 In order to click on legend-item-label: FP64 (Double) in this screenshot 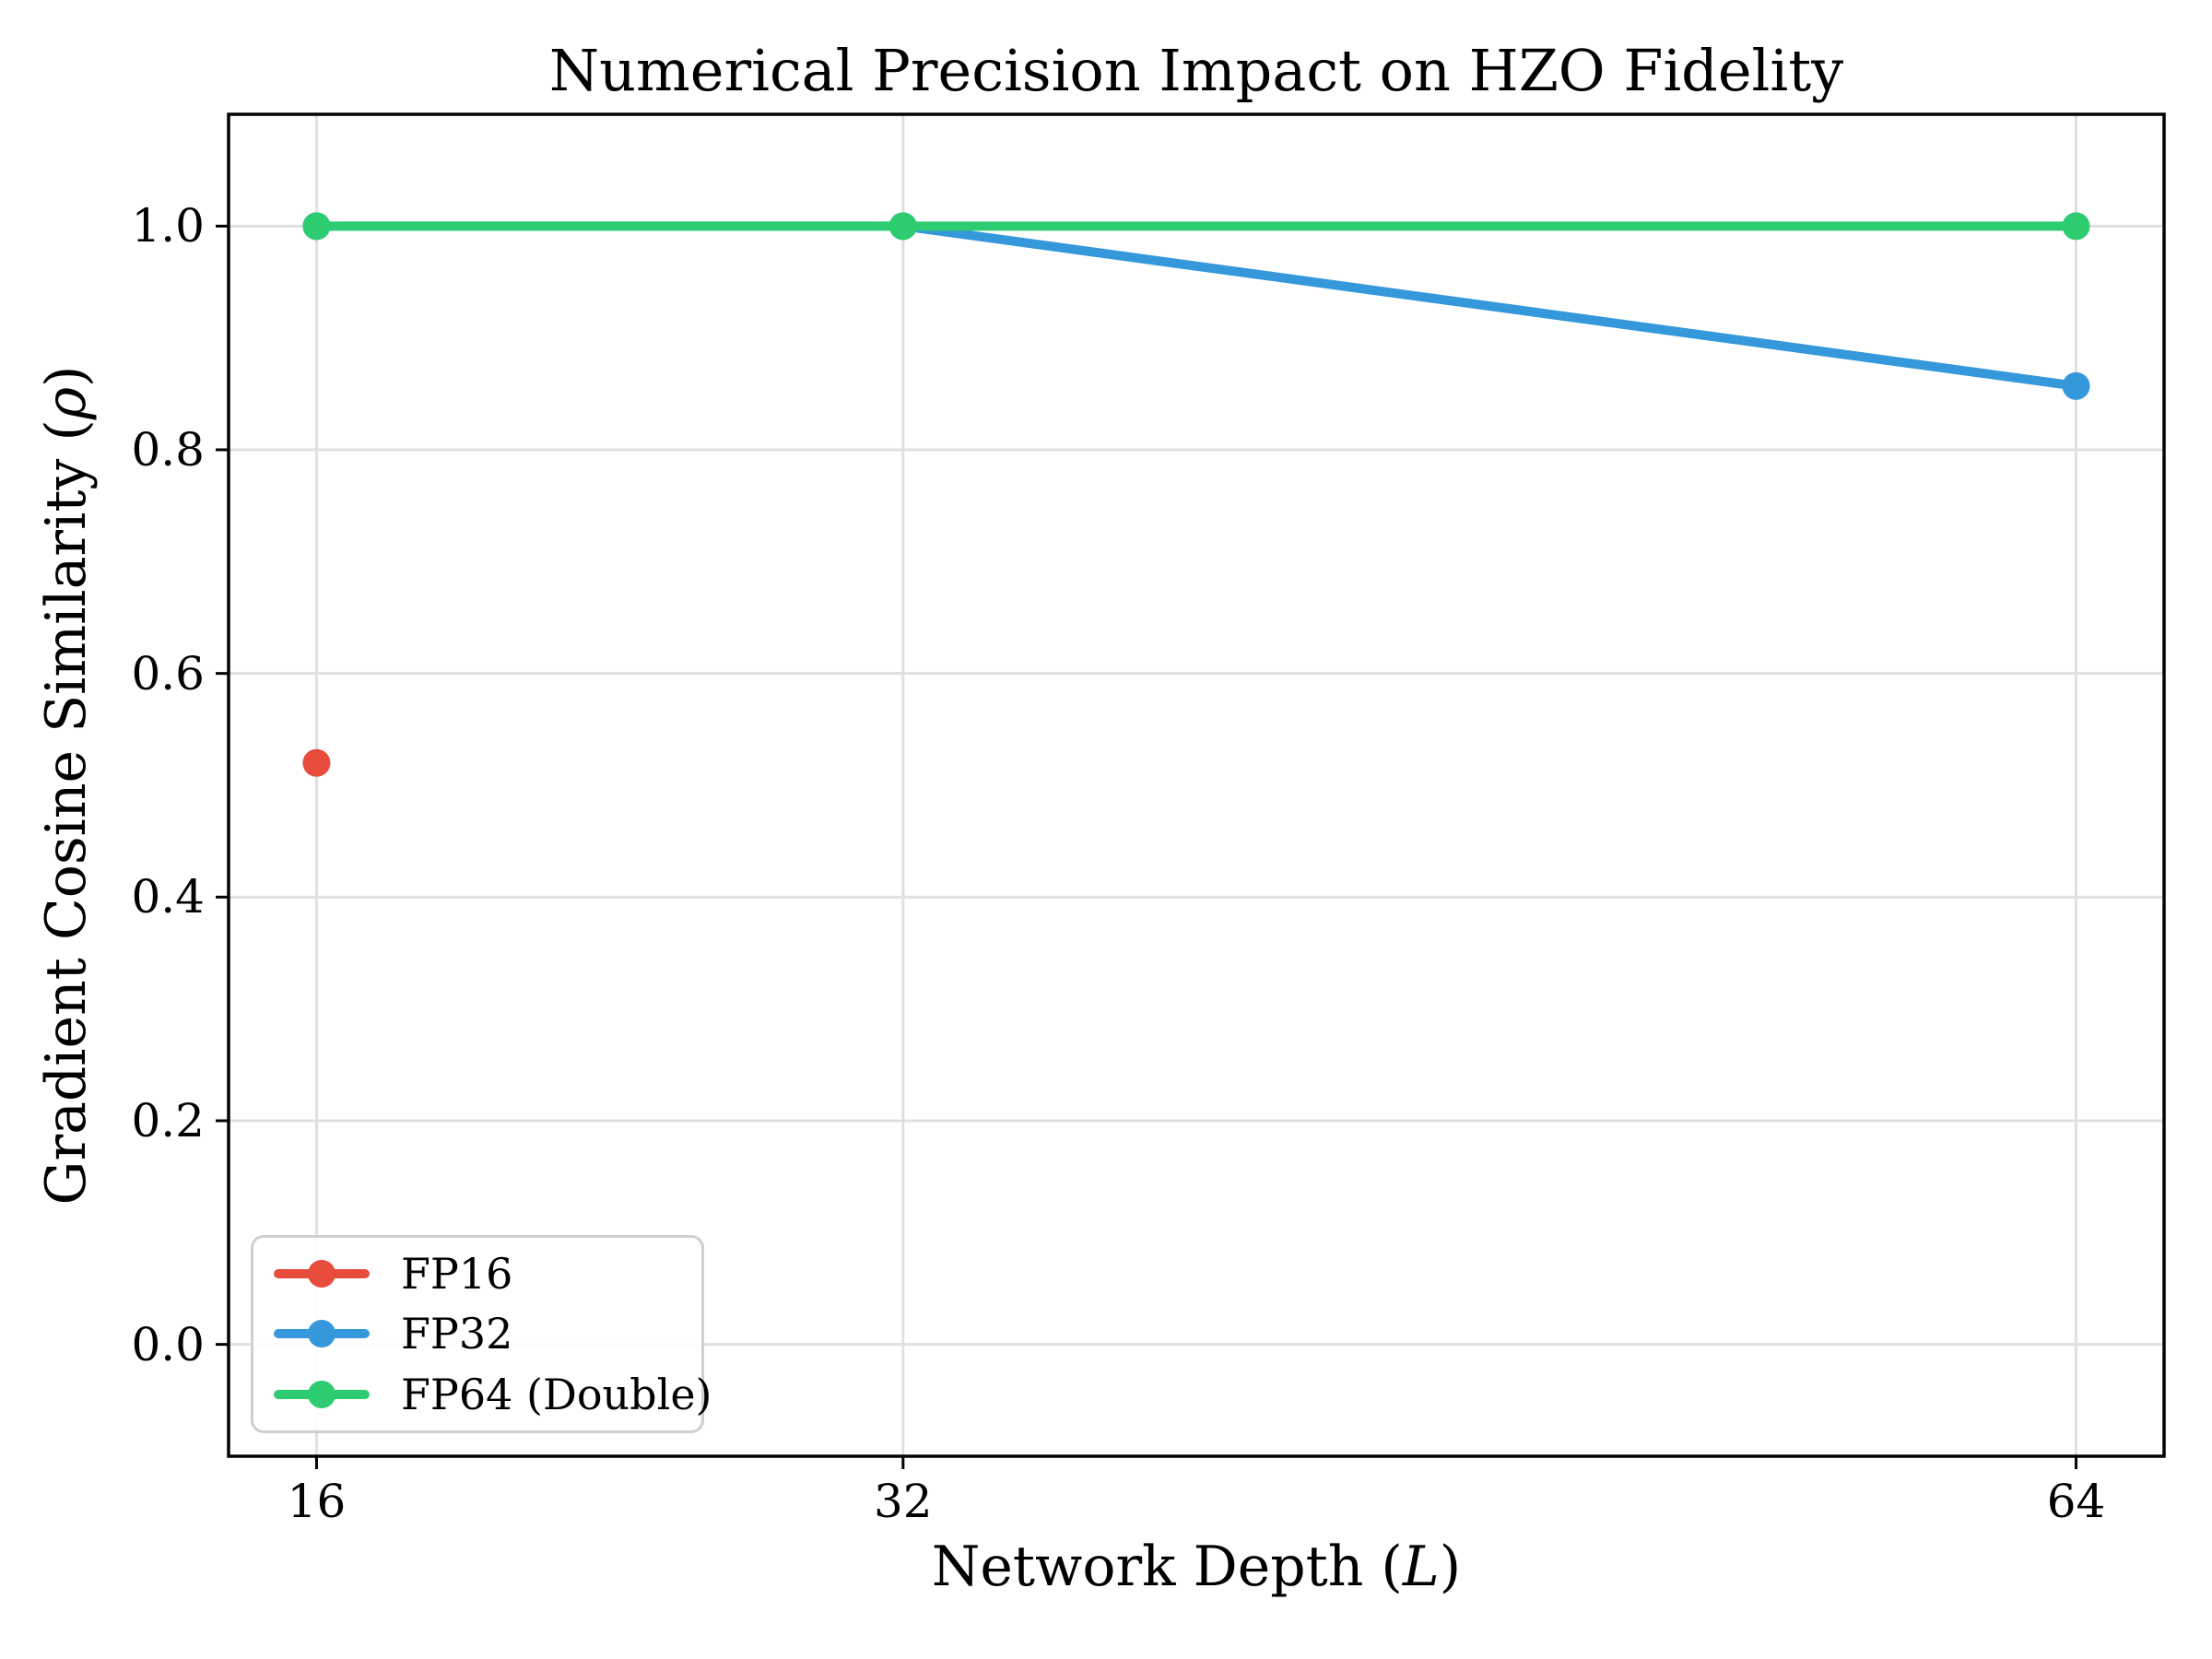, I will do `click(556, 1395)`.